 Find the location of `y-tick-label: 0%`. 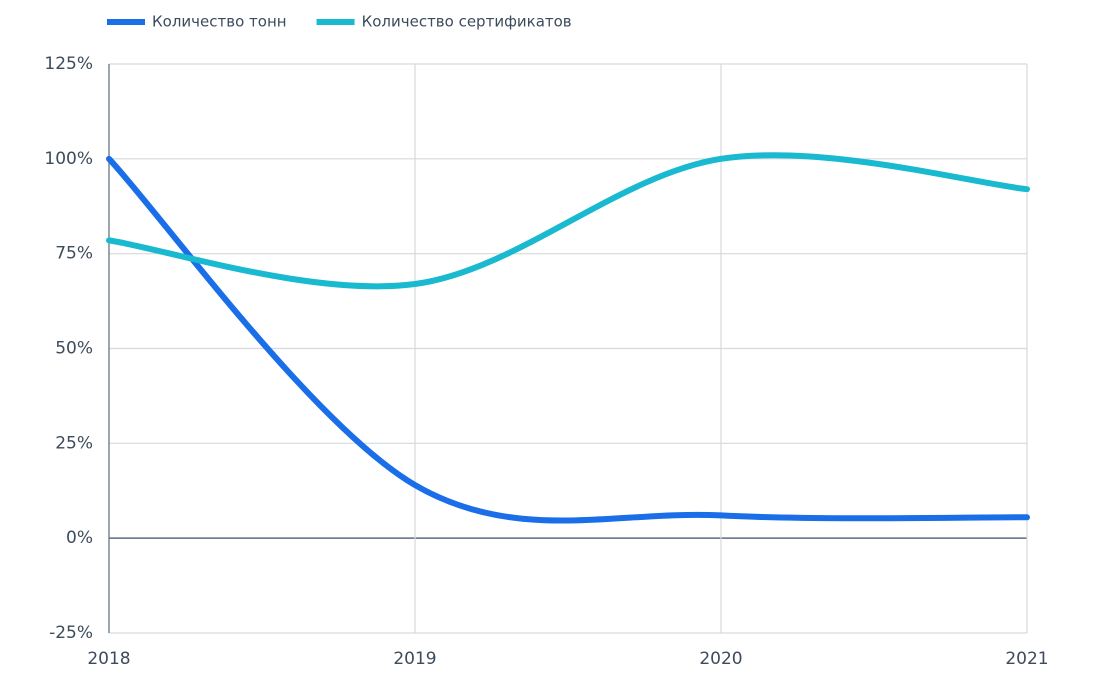

y-tick-label: 0% is located at coordinates (79, 538).